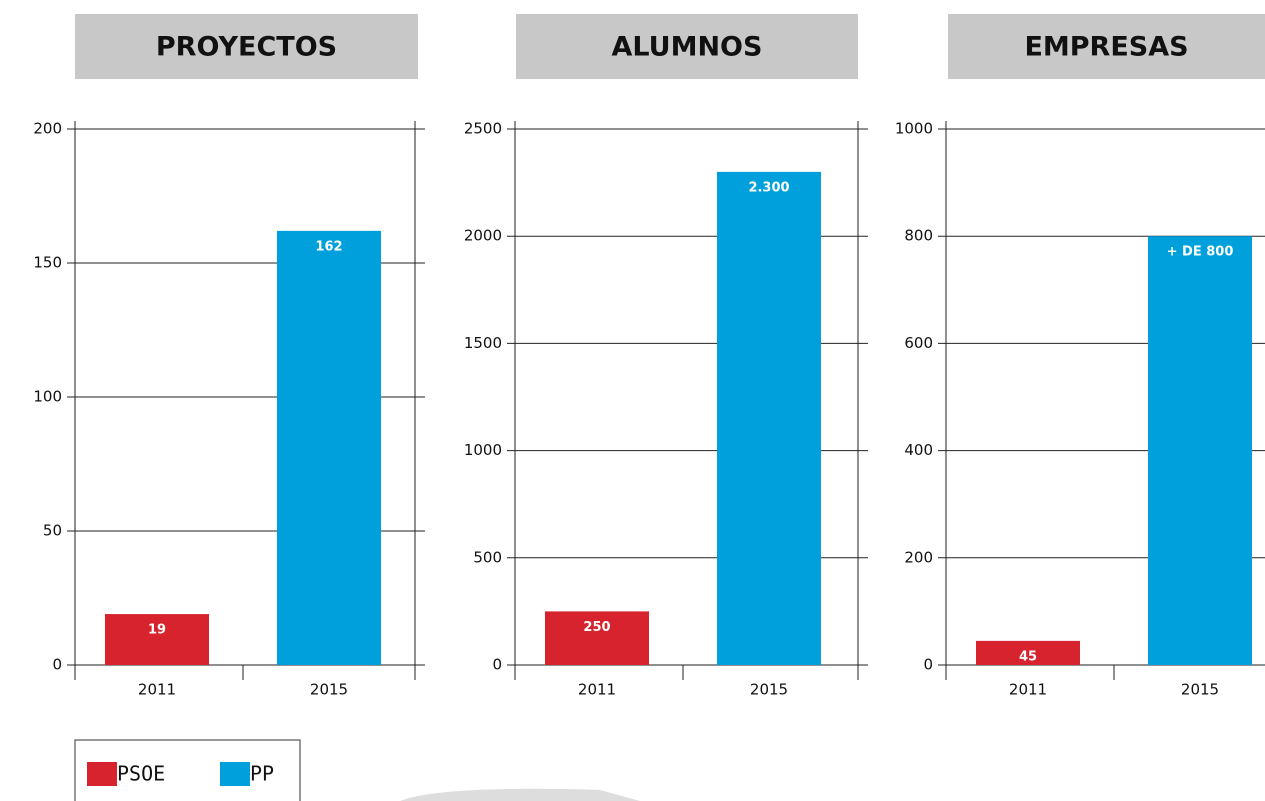  I want to click on legend-label: PP, so click(262, 774).